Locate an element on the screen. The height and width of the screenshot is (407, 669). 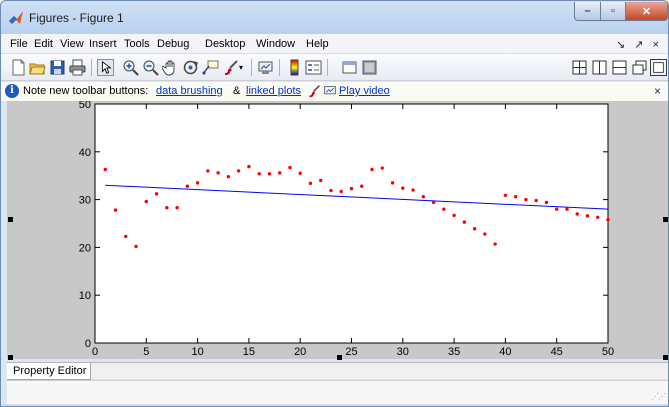
menu-window: Window is located at coordinates (276, 44).